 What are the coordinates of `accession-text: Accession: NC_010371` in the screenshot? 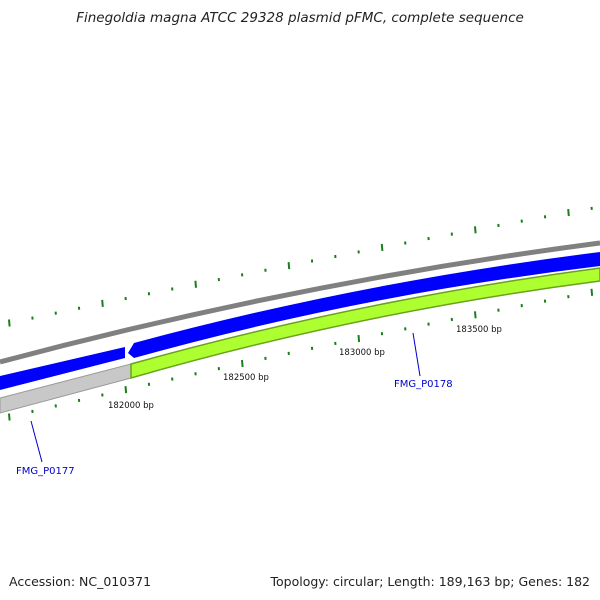 It's located at (80, 581).